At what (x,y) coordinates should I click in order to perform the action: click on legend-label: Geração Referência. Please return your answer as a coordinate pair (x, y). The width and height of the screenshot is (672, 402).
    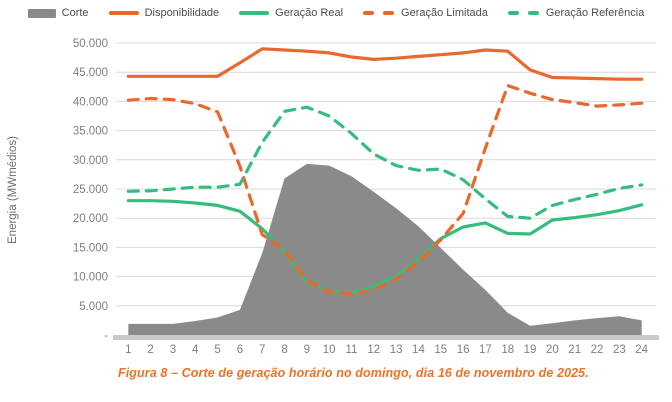
    Looking at the image, I should click on (595, 13).